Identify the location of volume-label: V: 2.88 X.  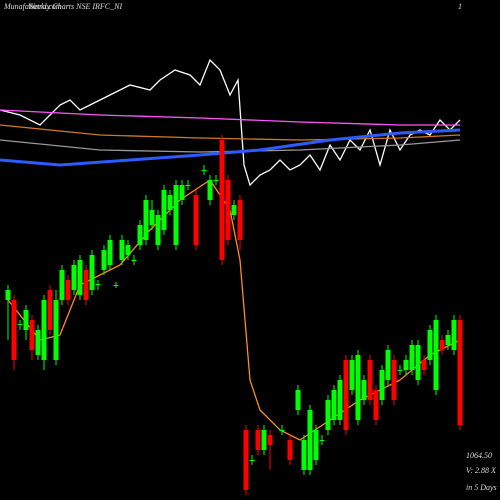
(481, 470).